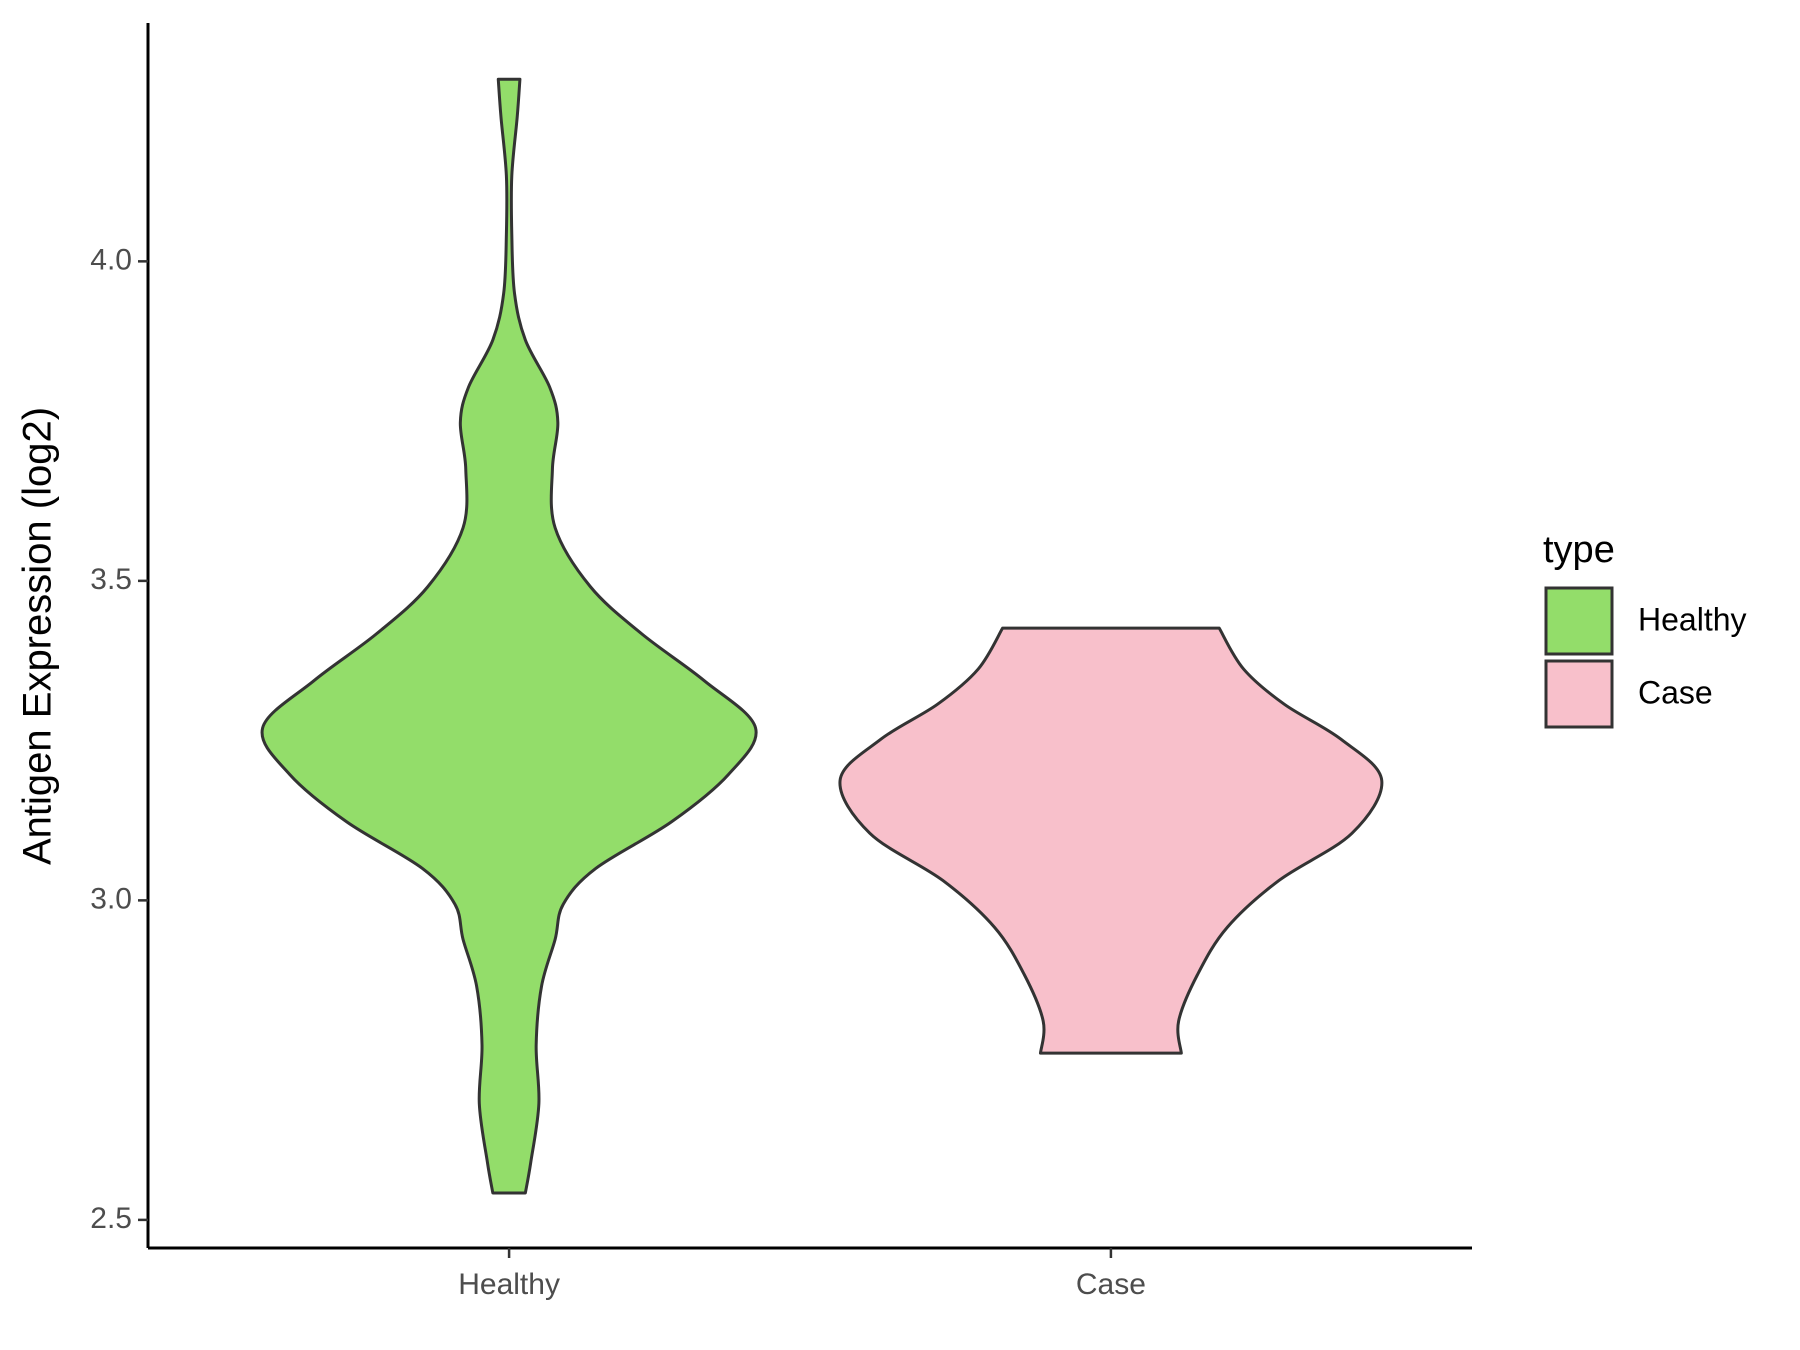 This screenshot has height=1350, width=1800. Describe the element at coordinates (509, 1284) in the screenshot. I see `x-tick-label: Healthy` at that location.